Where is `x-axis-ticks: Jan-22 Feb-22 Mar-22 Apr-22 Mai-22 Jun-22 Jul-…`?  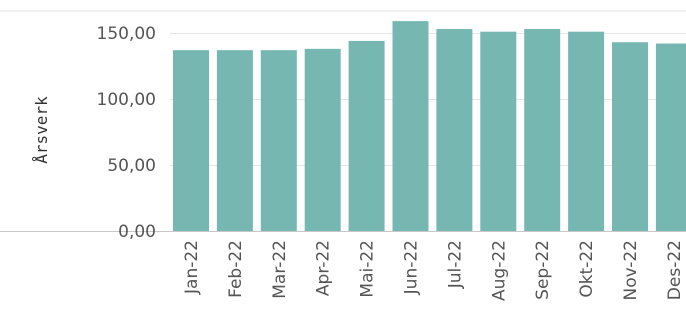
x-axis-ticks: Jan-22 Feb-22 Mar-22 Apr-22 Mai-22 Jun-22 Jul-… is located at coordinates (433, 270).